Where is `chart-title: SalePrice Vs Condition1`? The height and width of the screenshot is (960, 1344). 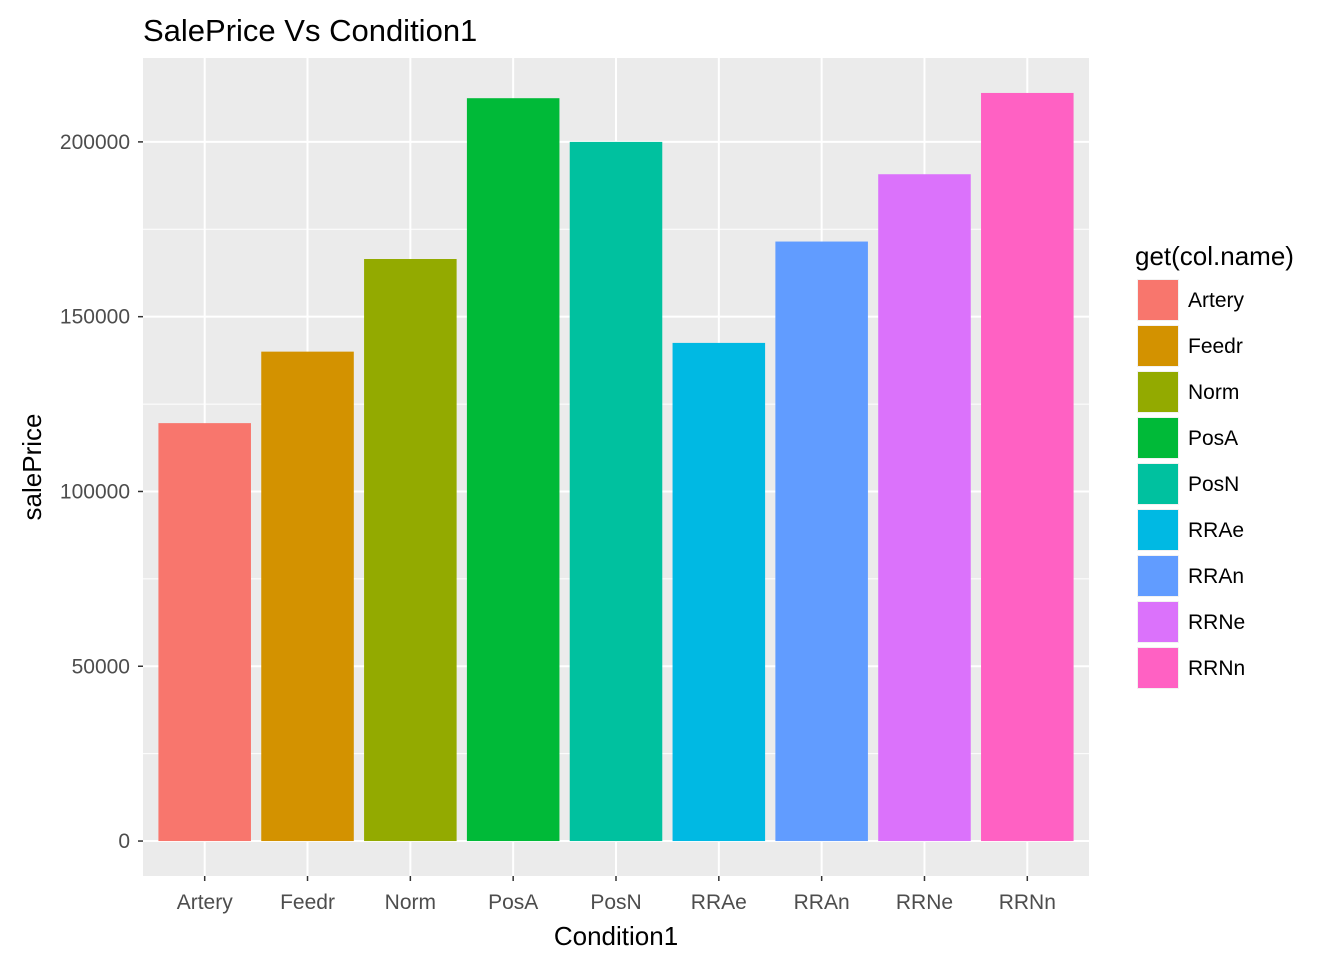
chart-title: SalePrice Vs Condition1 is located at coordinates (310, 30).